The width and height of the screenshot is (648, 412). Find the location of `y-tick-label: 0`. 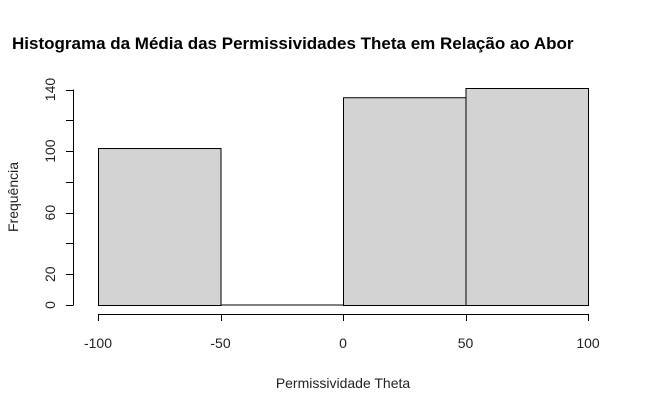

y-tick-label: 0 is located at coordinates (50, 305).